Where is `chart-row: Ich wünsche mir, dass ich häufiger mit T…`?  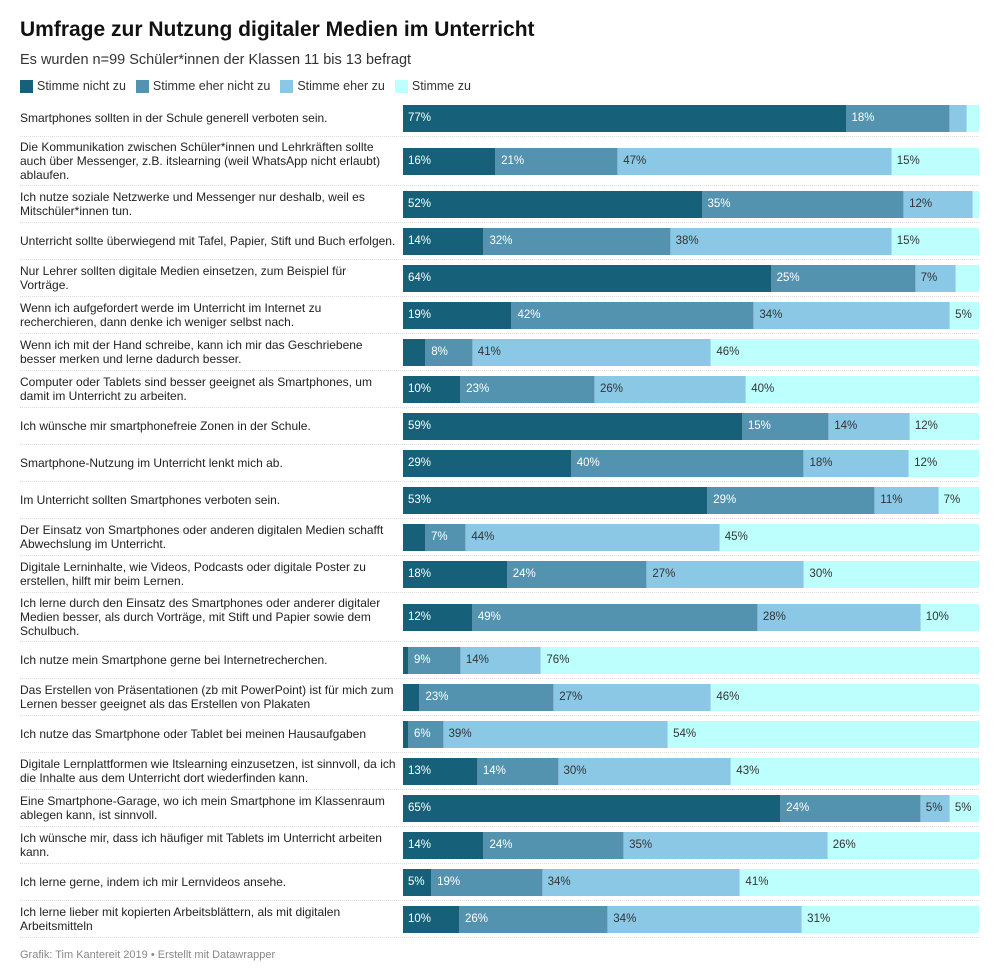
chart-row: Ich wünsche mir, dass ich häufiger mit T… is located at coordinates (499, 845).